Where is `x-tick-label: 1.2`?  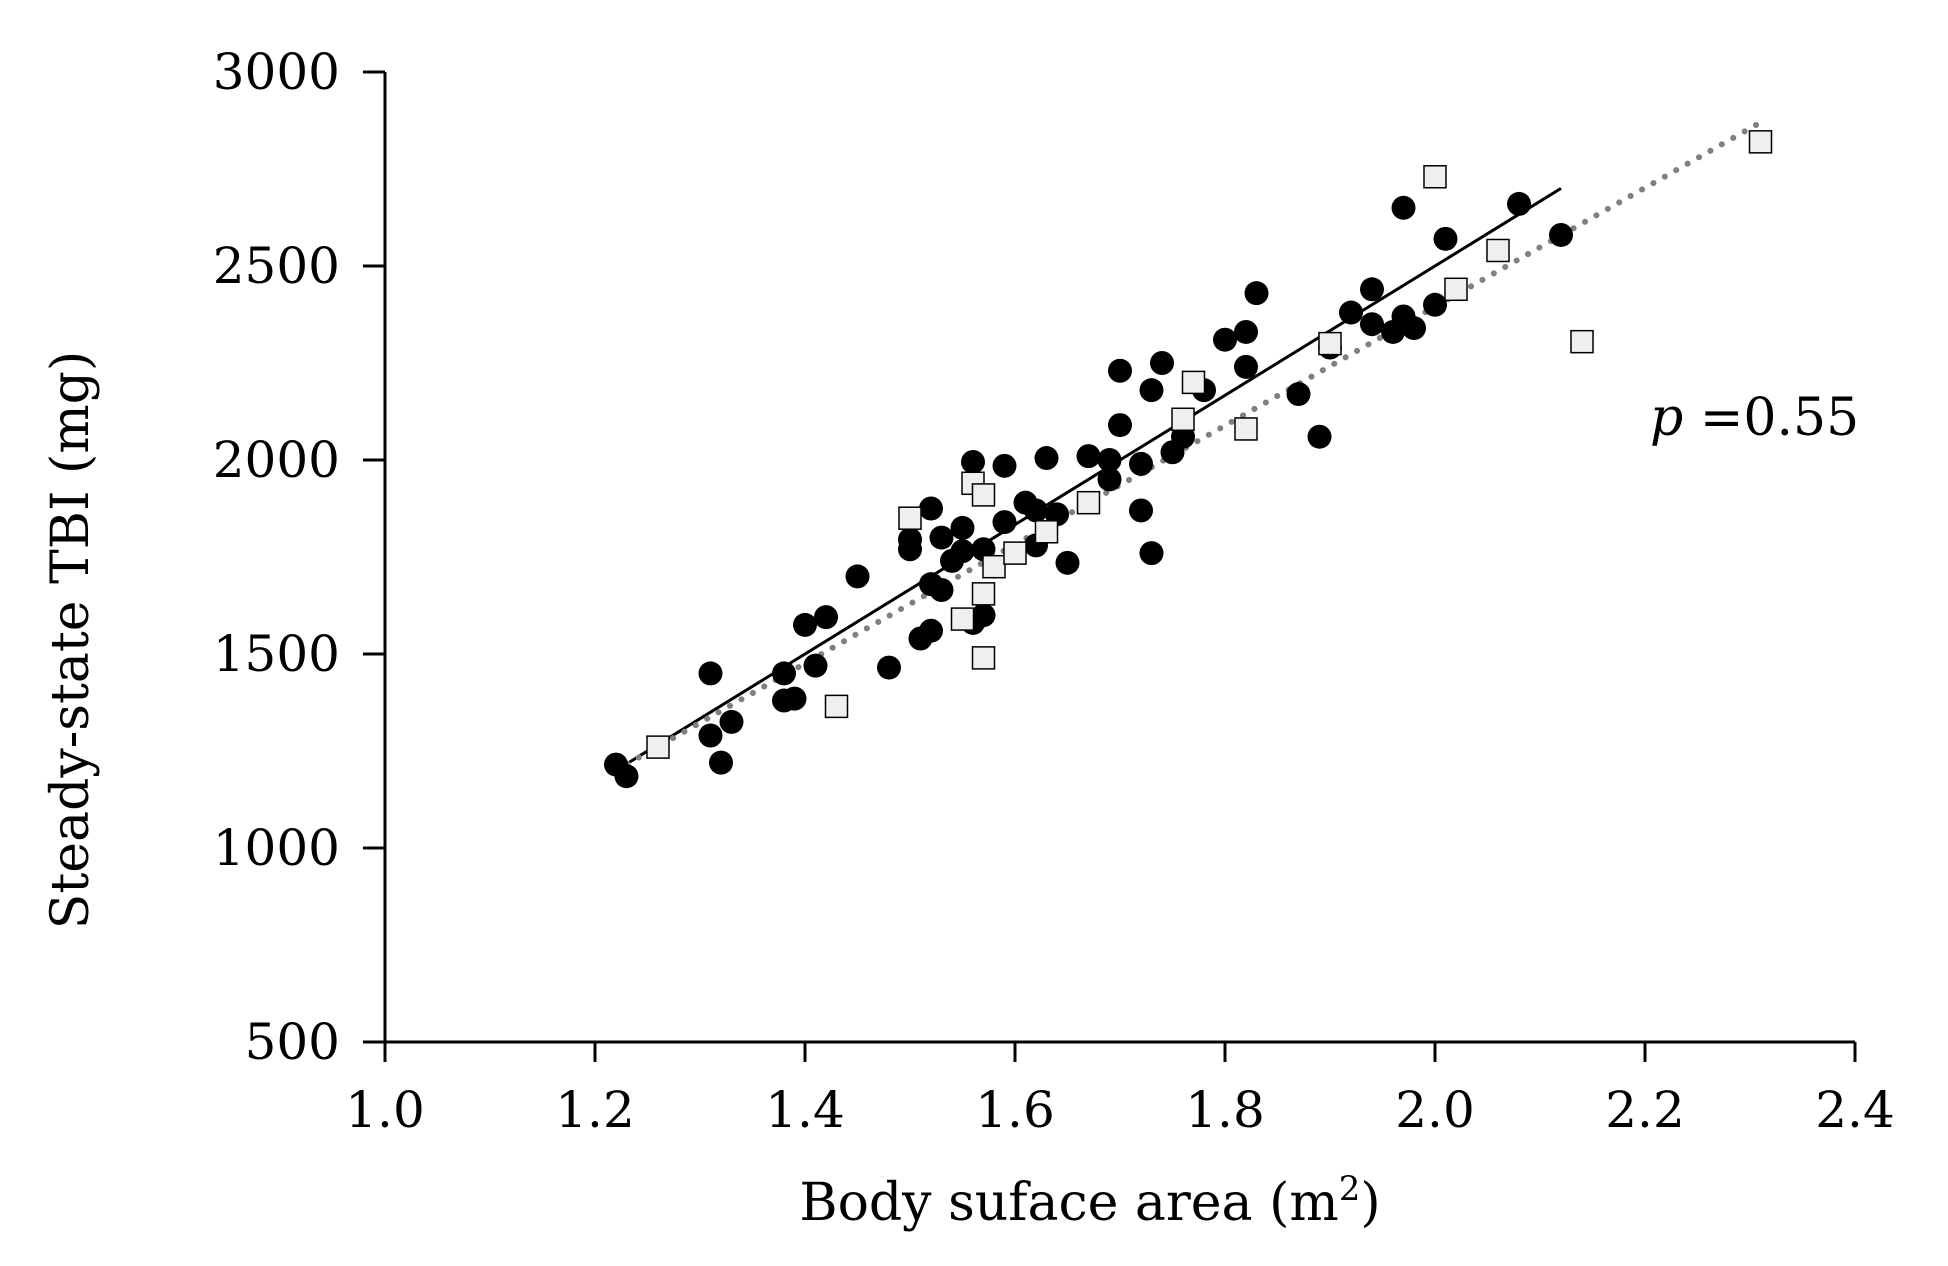
x-tick-label: 1.2 is located at coordinates (595, 1110).